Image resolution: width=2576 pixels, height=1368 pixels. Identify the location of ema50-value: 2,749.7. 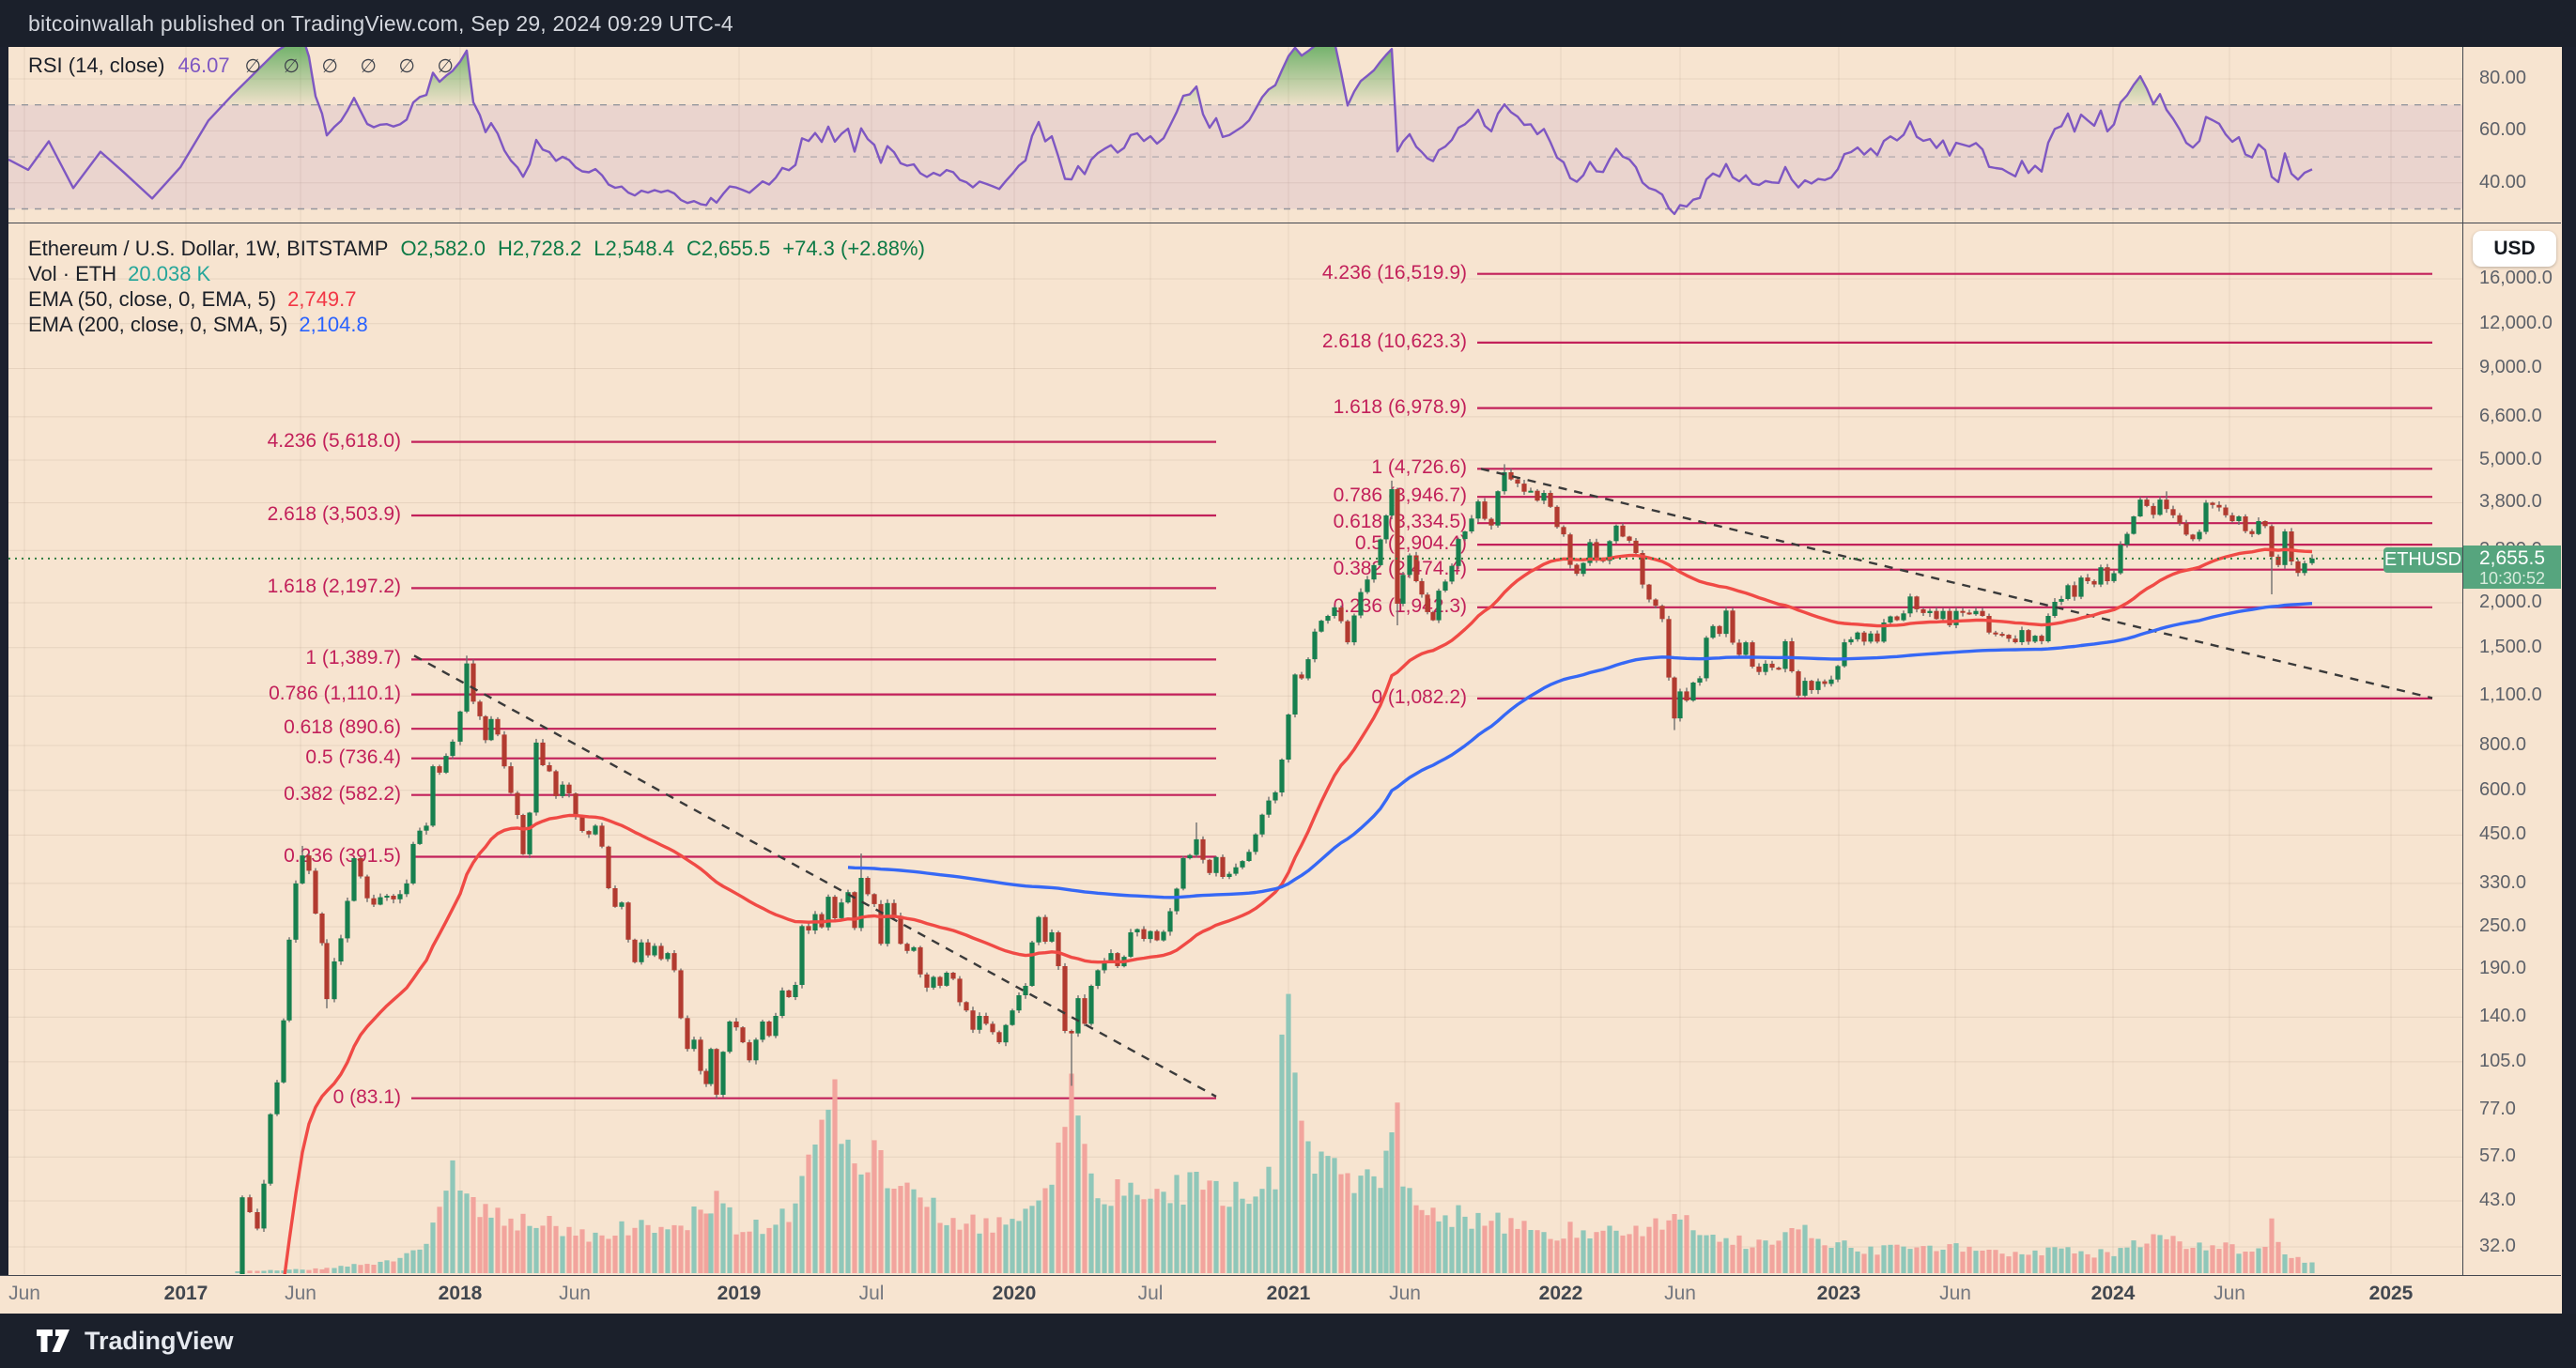
(322, 299).